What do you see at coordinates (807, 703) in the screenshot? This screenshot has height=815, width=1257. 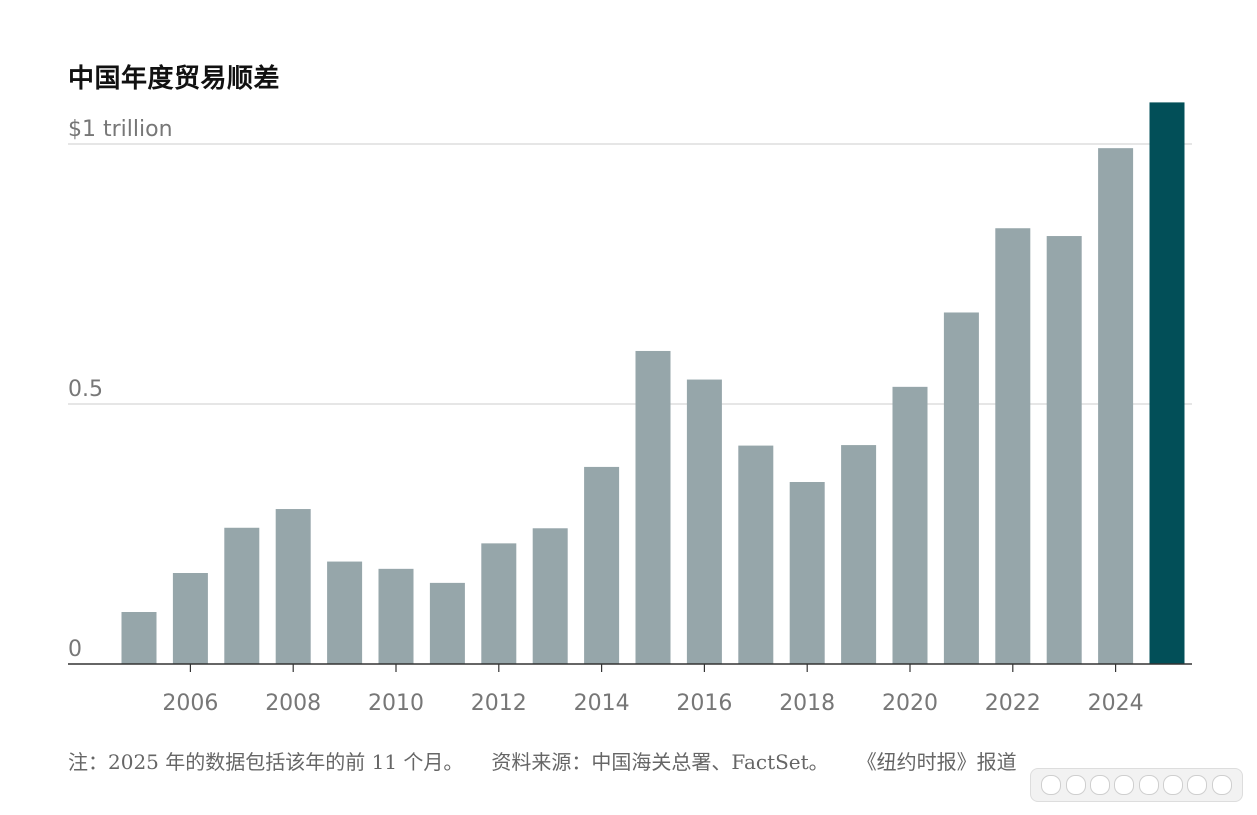 I see `x-tick-label: 2018` at bounding box center [807, 703].